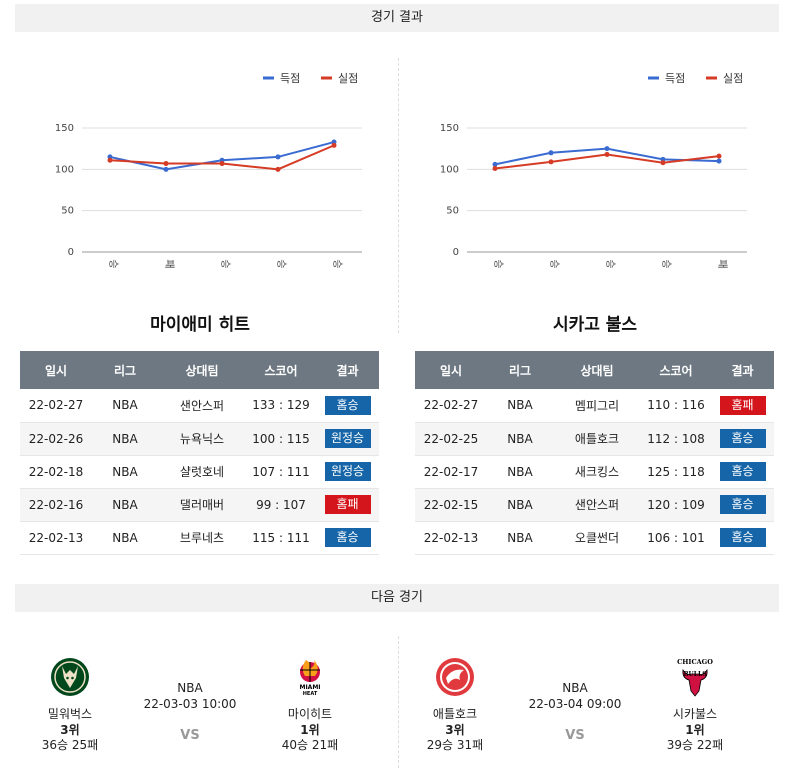 The height and width of the screenshot is (778, 794). I want to click on opponent-cell: 멤피그리, so click(597, 406).